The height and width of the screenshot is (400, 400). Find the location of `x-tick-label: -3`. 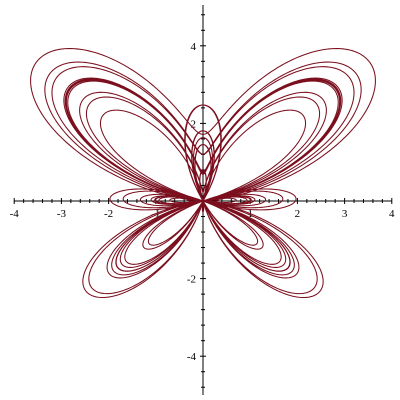

x-tick-label: -3 is located at coordinates (62, 214).